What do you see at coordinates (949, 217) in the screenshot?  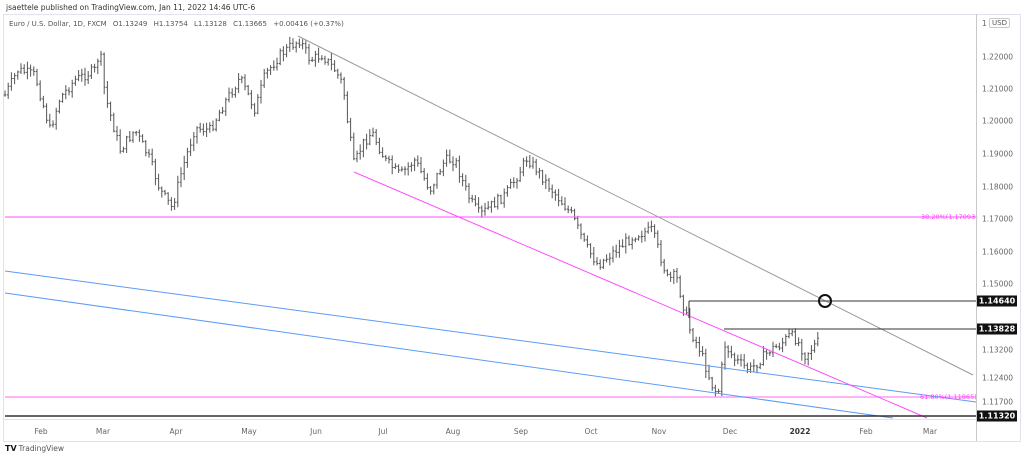 I see `fib-382-label: 38.20%(1.17093)` at bounding box center [949, 217].